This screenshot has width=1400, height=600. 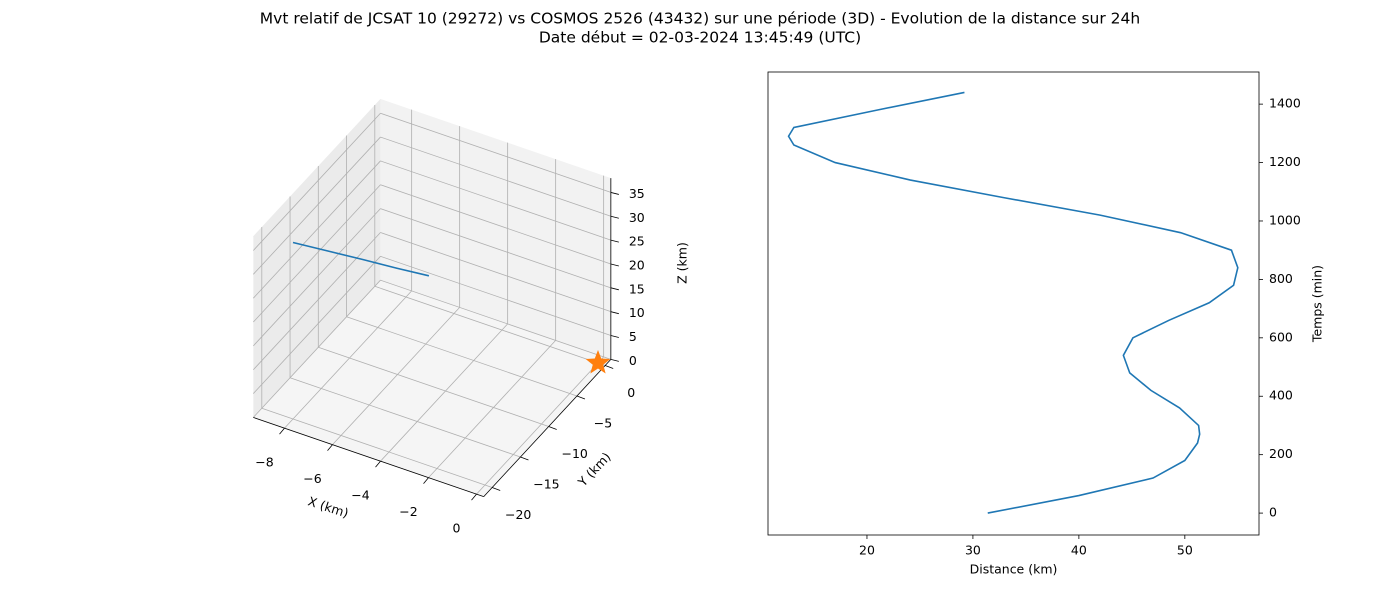 What do you see at coordinates (1281, 453) in the screenshot?
I see `y-tick-label: 200` at bounding box center [1281, 453].